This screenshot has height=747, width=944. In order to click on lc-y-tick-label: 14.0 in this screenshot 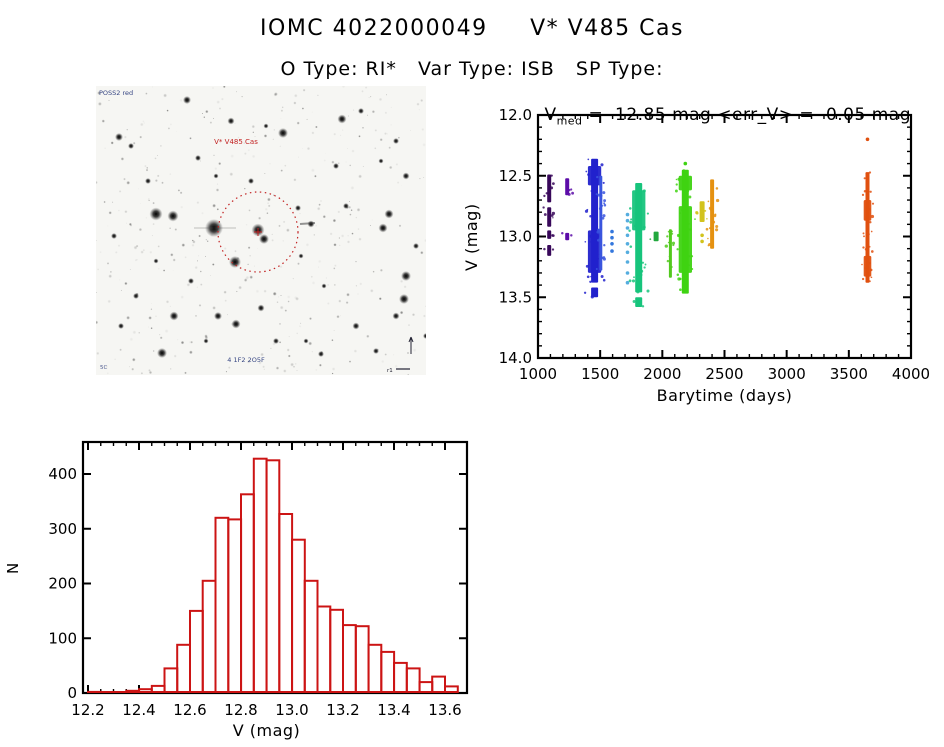, I will do `click(515, 358)`.